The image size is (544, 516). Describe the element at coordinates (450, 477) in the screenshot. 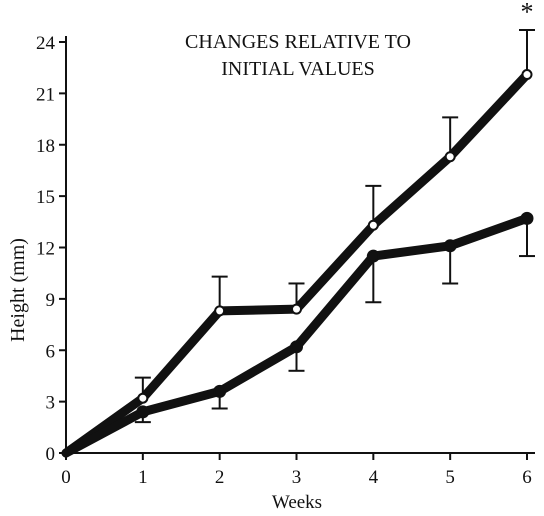

I see `x-tick-label: 5` at that location.